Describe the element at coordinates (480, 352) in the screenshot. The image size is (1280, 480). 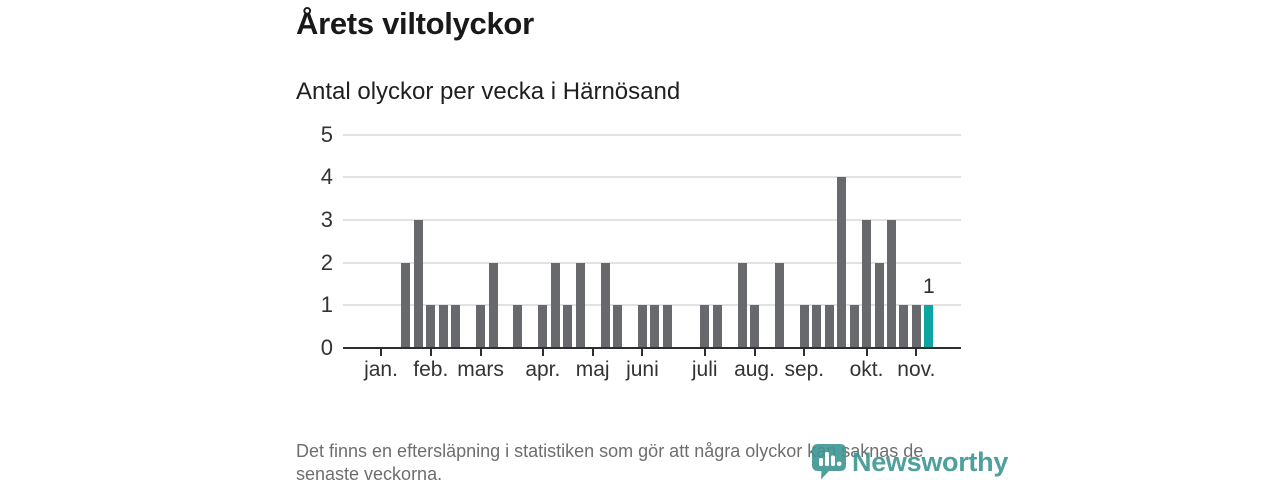
I see `x-tick-mars` at that location.